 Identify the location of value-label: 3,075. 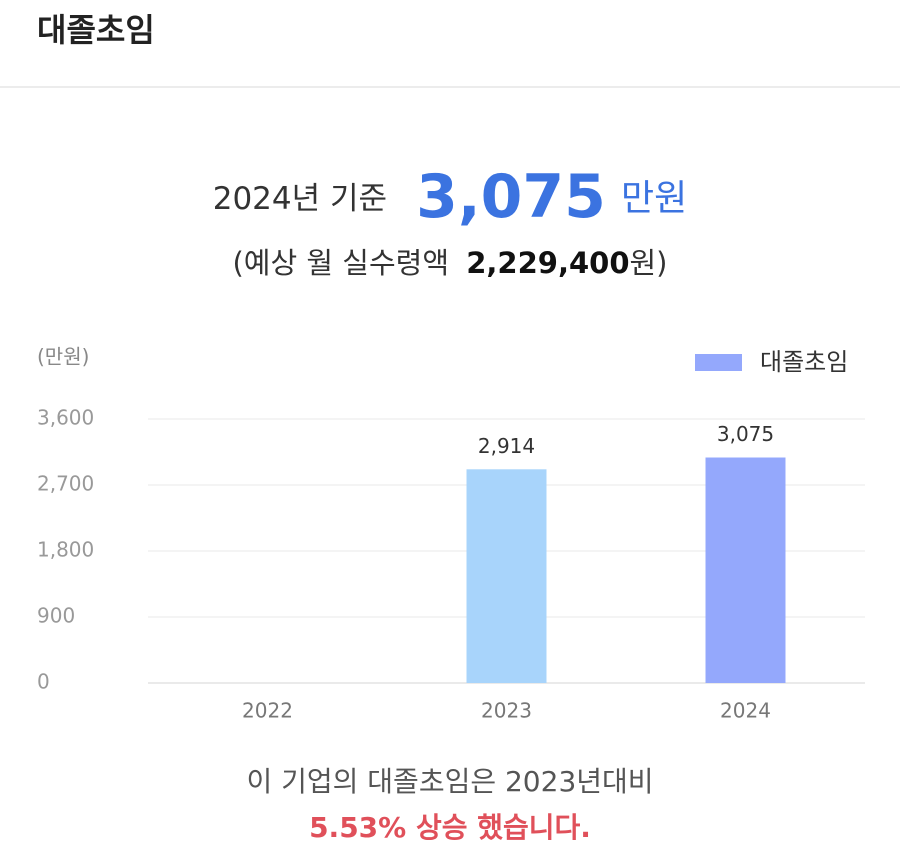
(745, 434).